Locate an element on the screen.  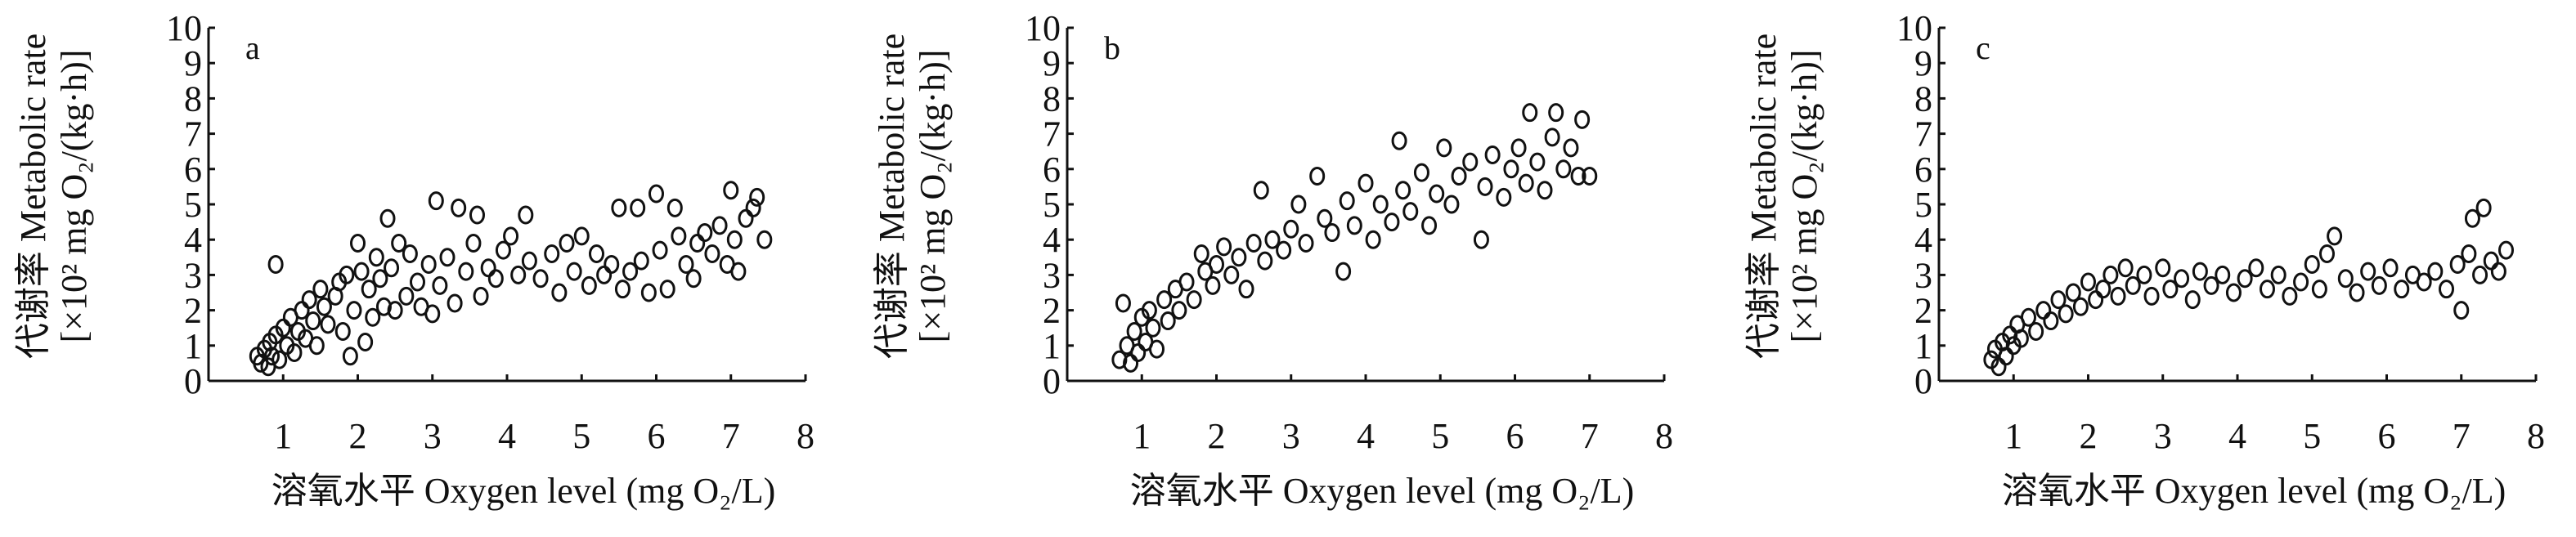
x-tick-label: 5 is located at coordinates (581, 436).